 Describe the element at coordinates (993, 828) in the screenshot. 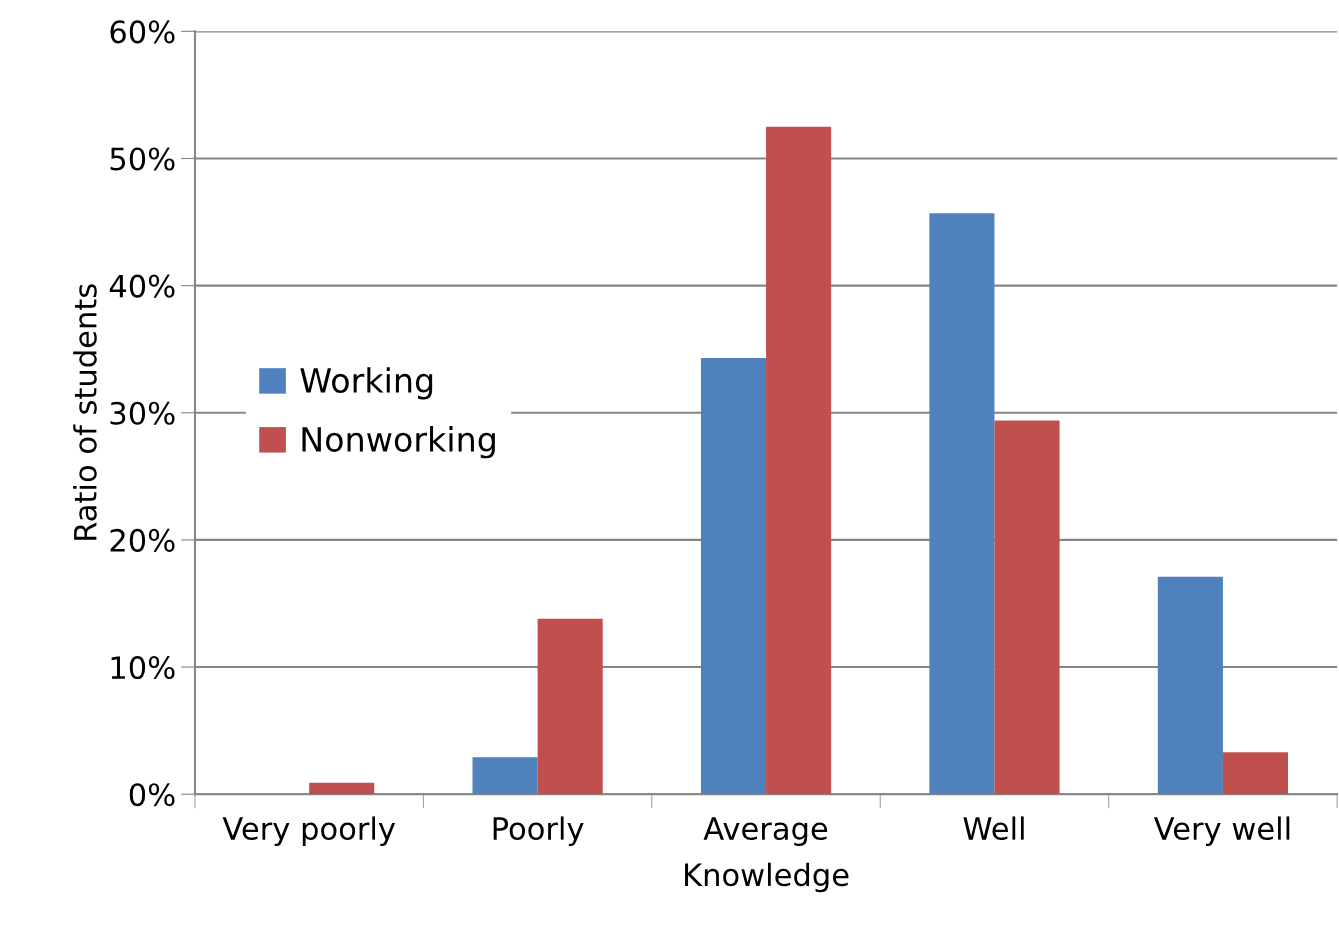

I see `x-tick-label: Well` at that location.